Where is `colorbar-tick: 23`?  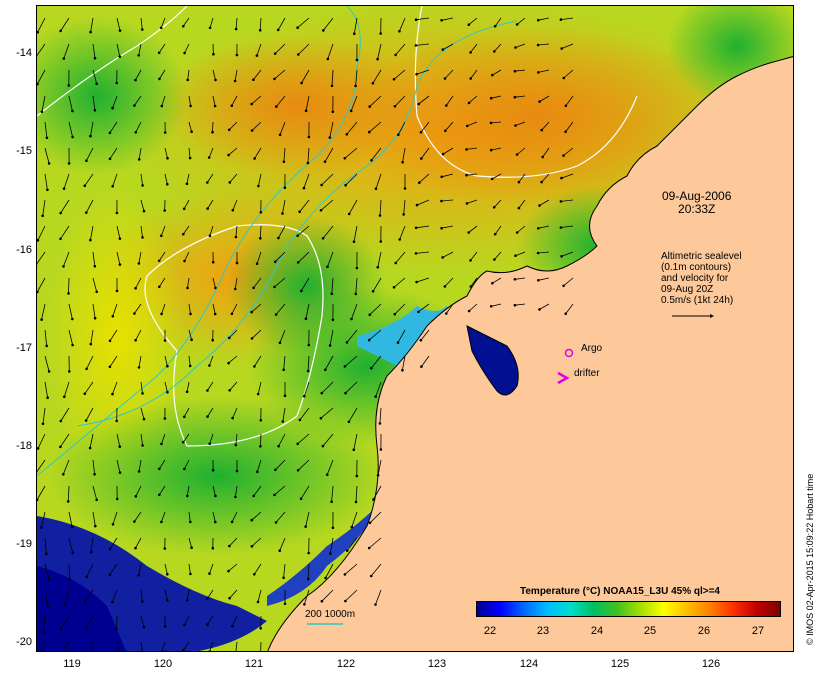 colorbar-tick: 23 is located at coordinates (543, 631).